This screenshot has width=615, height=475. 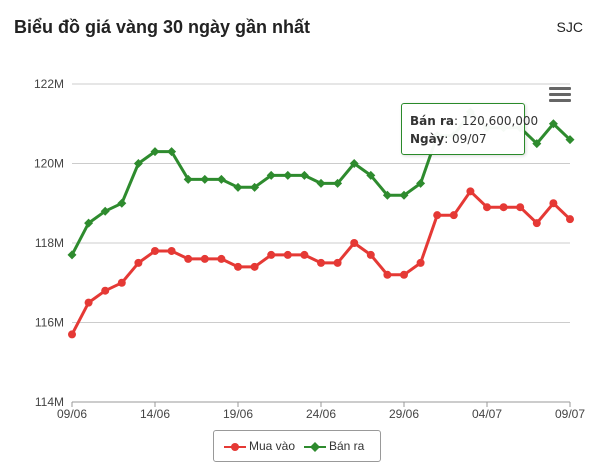 I want to click on legend-item-sell: Bán ra, so click(x=334, y=446).